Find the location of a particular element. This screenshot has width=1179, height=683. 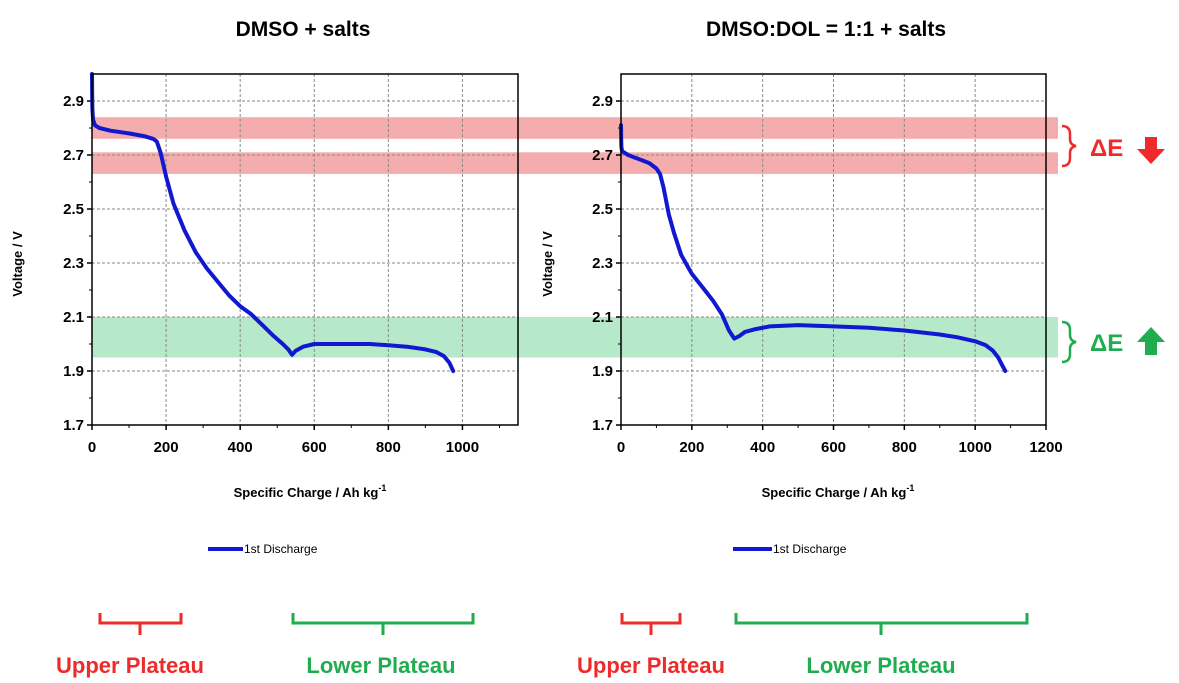

chart-title-left: DMSO + salts is located at coordinates (303, 29).